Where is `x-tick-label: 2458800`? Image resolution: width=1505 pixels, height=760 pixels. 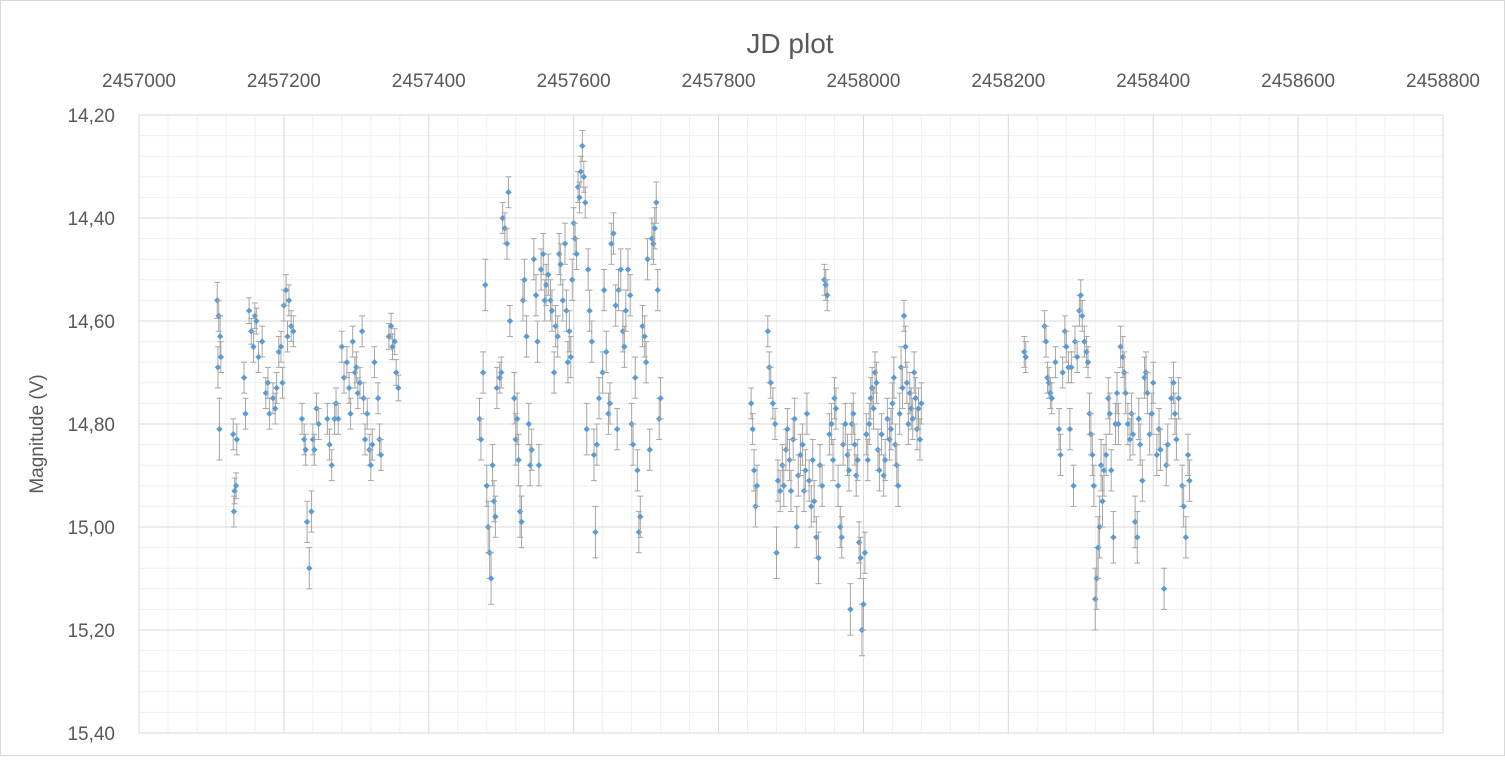
x-tick-label: 2458800 is located at coordinates (1443, 81).